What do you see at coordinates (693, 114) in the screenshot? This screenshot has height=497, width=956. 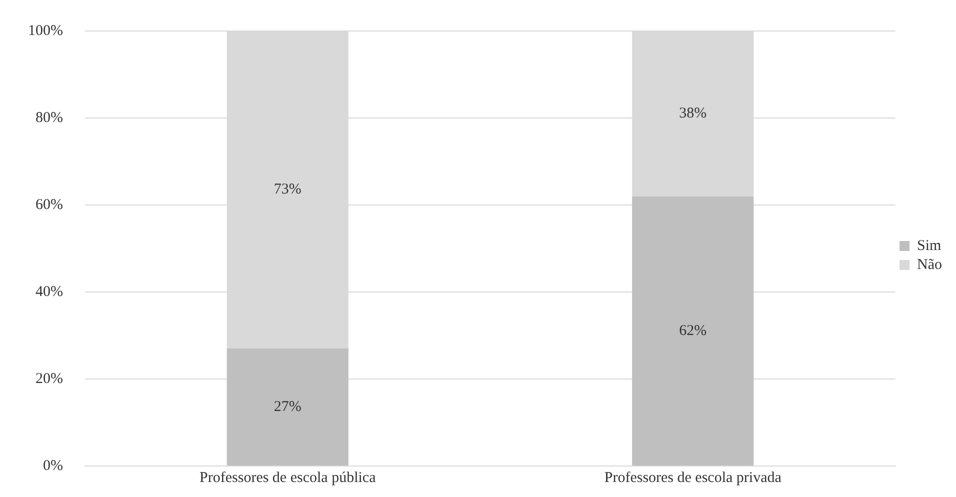 I see `data-label: 38%` at bounding box center [693, 114].